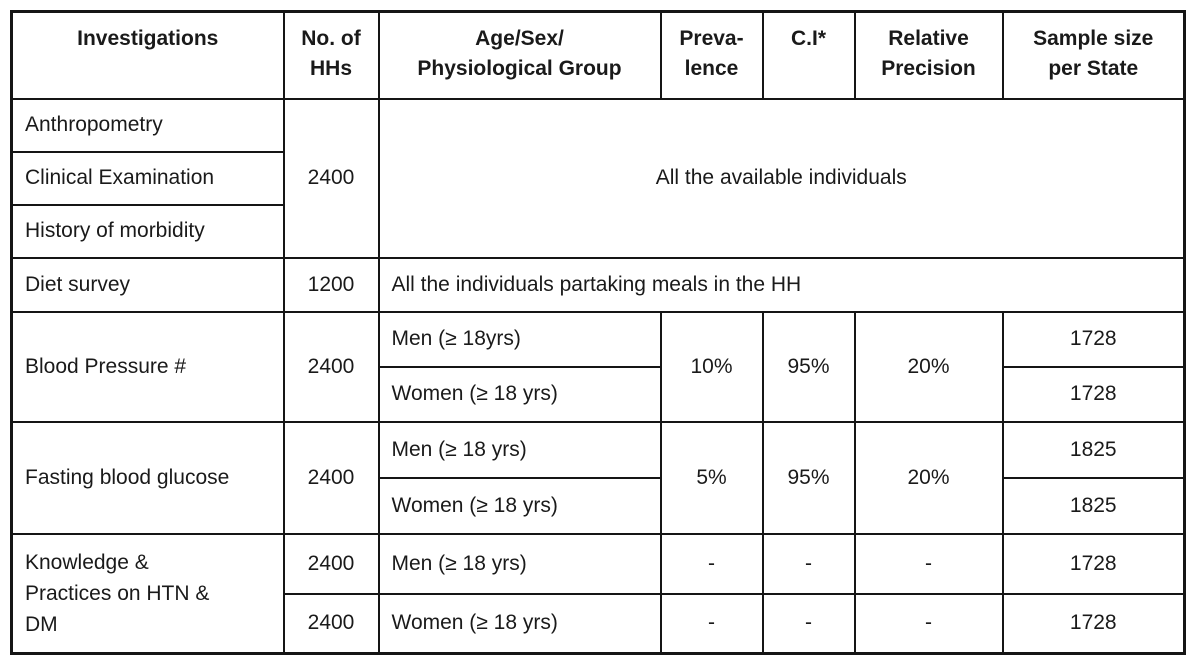 This screenshot has height=665, width=1193. What do you see at coordinates (331, 38) in the screenshot?
I see `header-line: No. of` at bounding box center [331, 38].